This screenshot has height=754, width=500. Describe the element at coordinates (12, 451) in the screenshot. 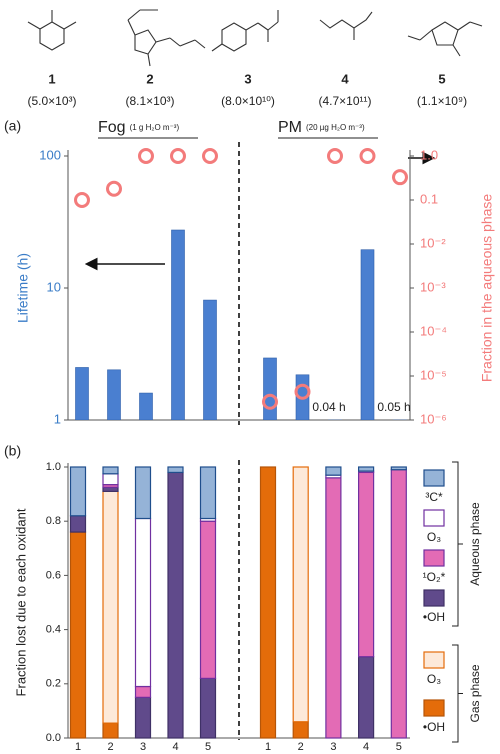

I see `panel-label: (b)` at that location.